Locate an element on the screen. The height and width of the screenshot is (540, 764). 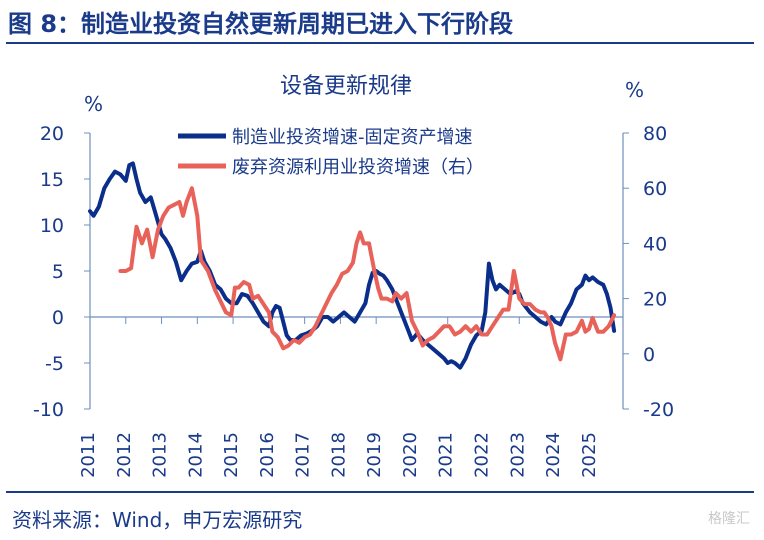
y-right-tick-label: 80 is located at coordinates (655, 134).